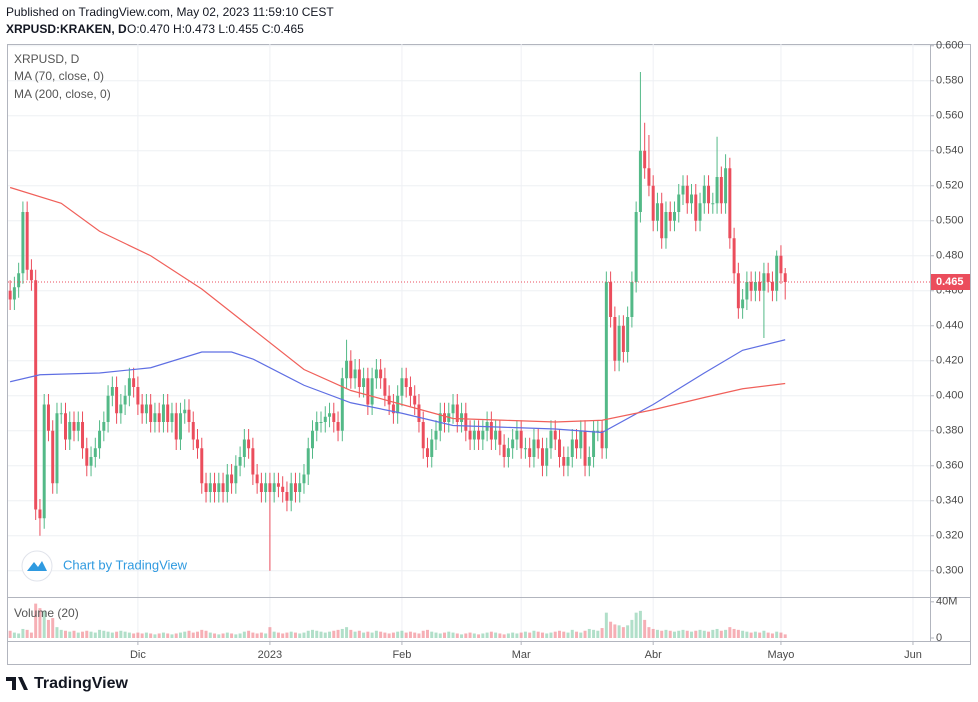 The image size is (978, 702). What do you see at coordinates (215, 29) in the screenshot?
I see `ohlc: O:0.470 H:0.473 L:0.455 C:0.465` at bounding box center [215, 29].